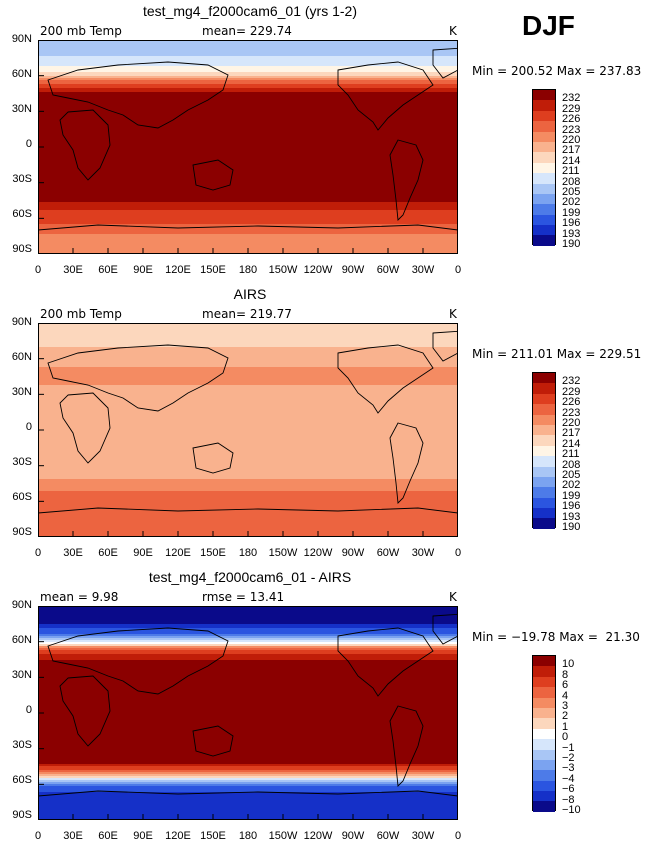 The height and width of the screenshot is (858, 645). What do you see at coordinates (178, 836) in the screenshot?
I see `x-tick-label: 120E` at bounding box center [178, 836].